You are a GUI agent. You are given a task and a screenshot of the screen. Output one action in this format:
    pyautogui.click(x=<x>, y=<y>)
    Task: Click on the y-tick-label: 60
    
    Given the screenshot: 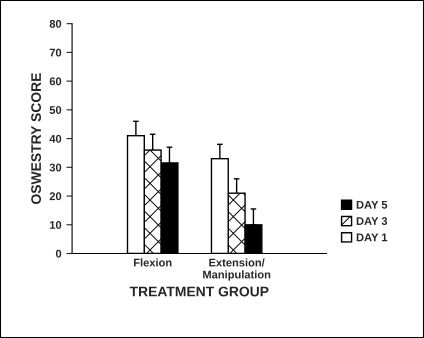 What is the action you would take?
    pyautogui.click(x=56, y=81)
    